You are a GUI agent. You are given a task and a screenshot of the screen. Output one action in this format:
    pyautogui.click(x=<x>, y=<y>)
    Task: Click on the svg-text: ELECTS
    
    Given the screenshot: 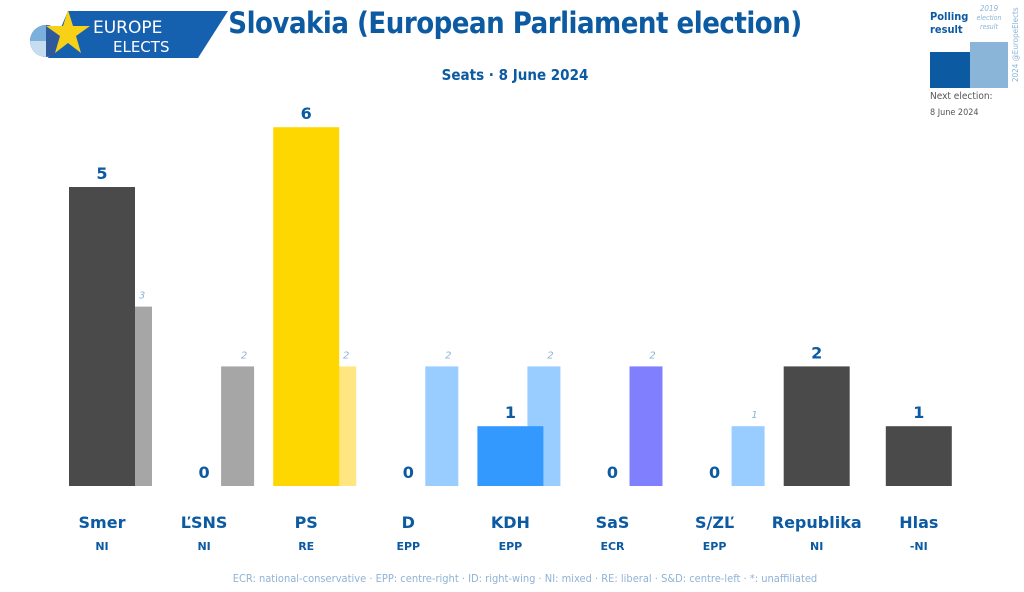 What is the action you would take?
    pyautogui.click(x=141, y=47)
    